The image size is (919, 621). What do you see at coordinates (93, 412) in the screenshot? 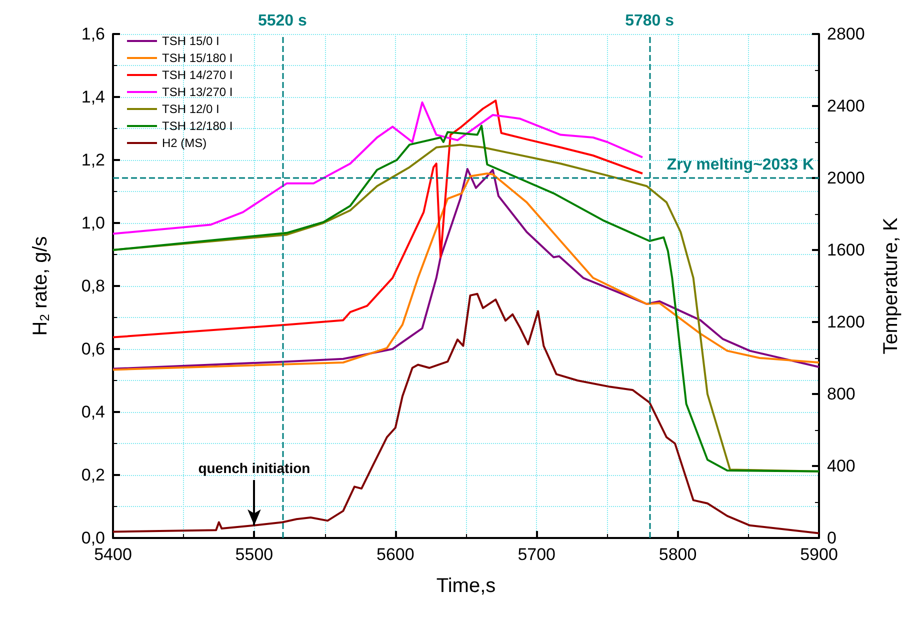
I see `y-tick-label: 0,4` at bounding box center [93, 412].